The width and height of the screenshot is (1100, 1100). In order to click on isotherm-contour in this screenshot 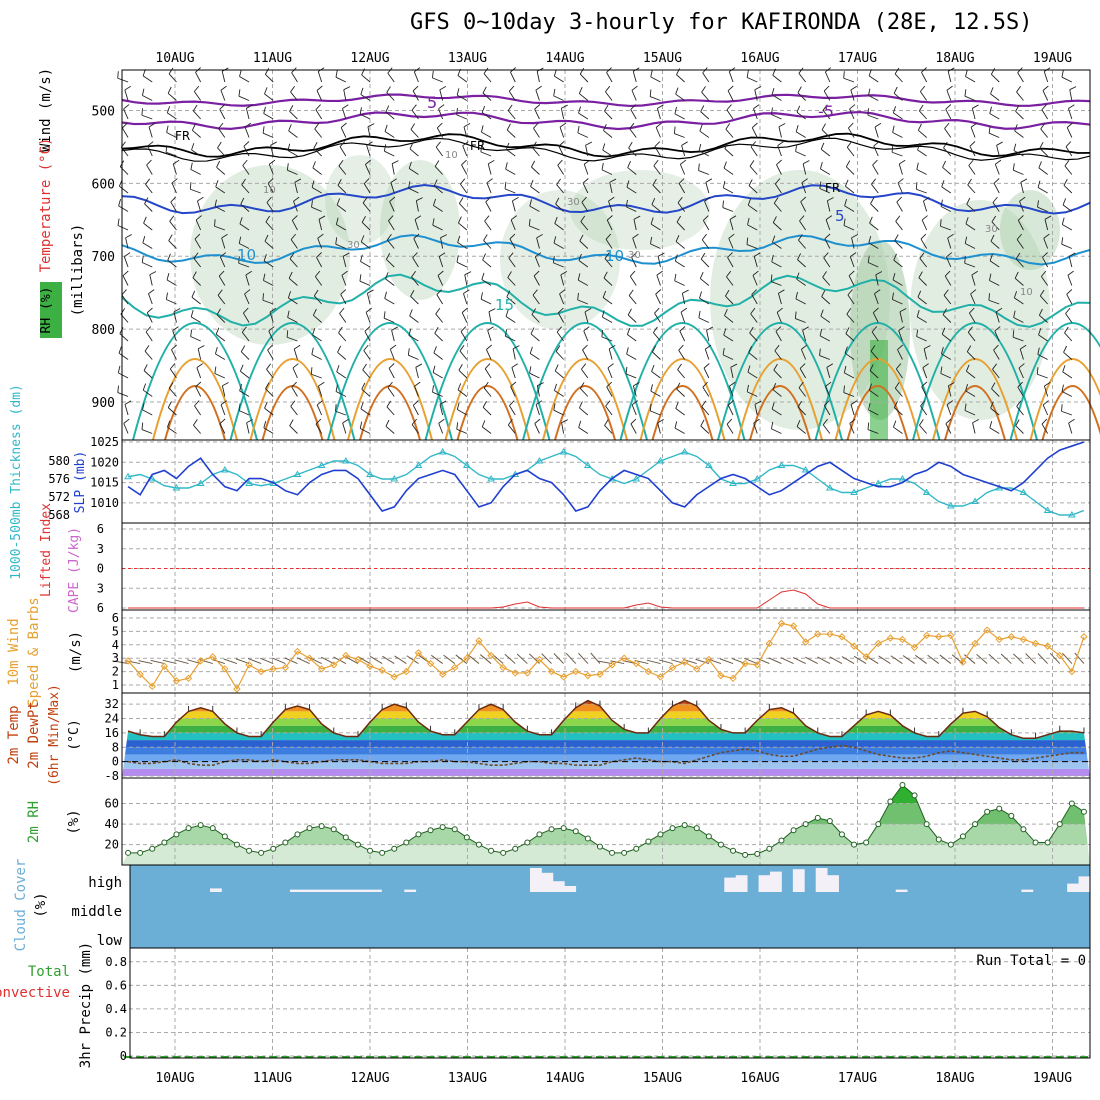, I will do `click(606, 199)`.